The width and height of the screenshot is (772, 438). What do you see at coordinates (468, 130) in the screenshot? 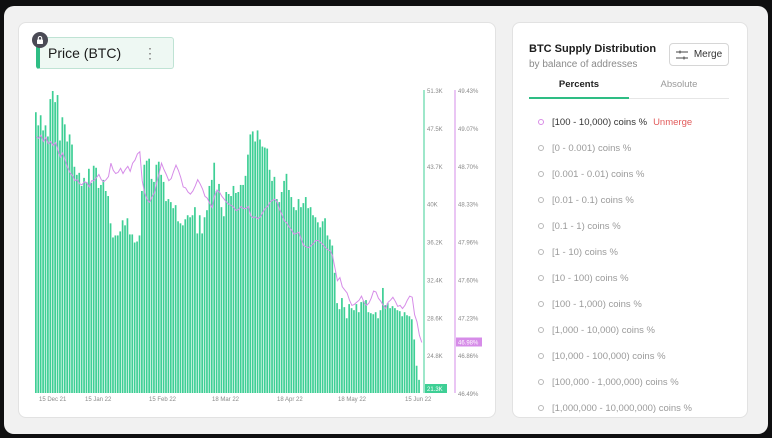
I see `percent-tick-label: 49.07%` at bounding box center [468, 130].